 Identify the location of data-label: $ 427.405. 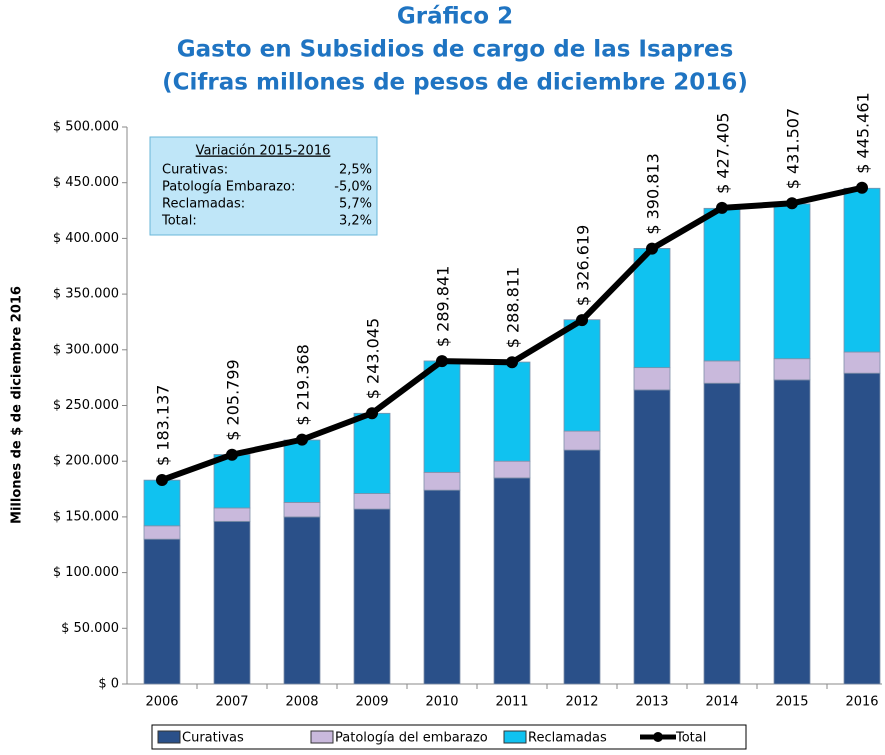
(723, 152).